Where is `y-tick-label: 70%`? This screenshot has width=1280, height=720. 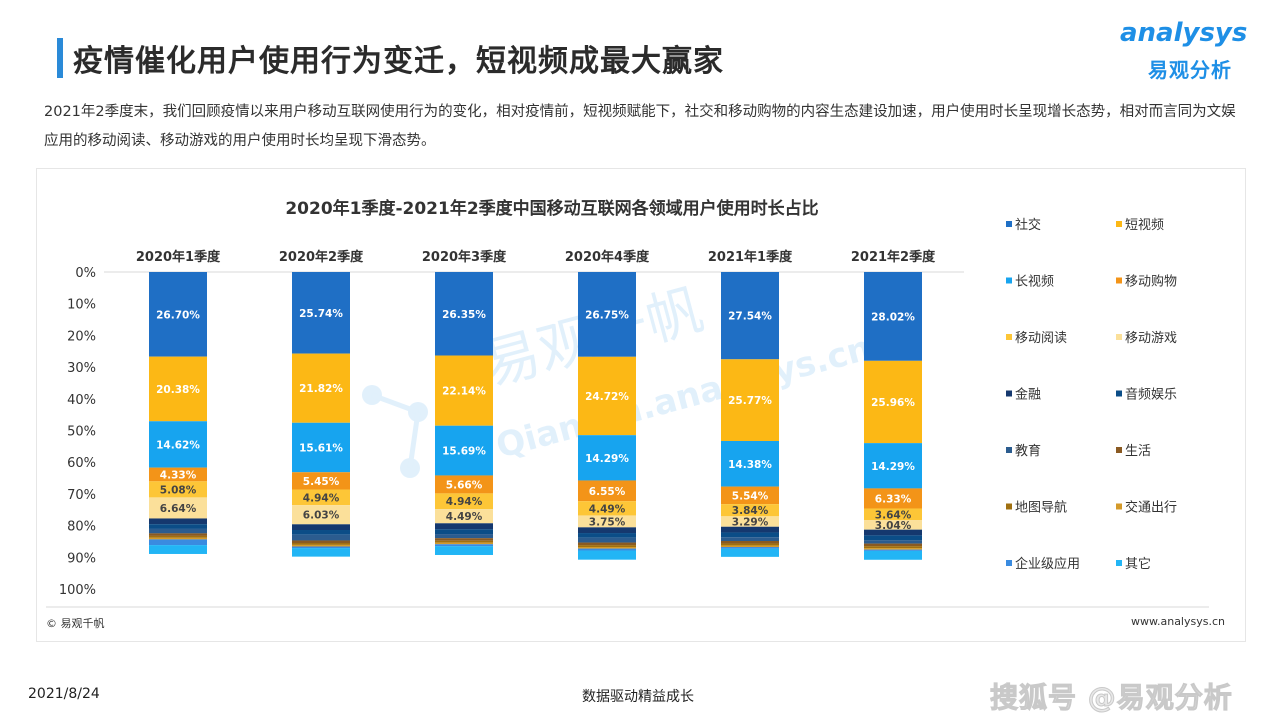 y-tick-label: 70% is located at coordinates (81, 495).